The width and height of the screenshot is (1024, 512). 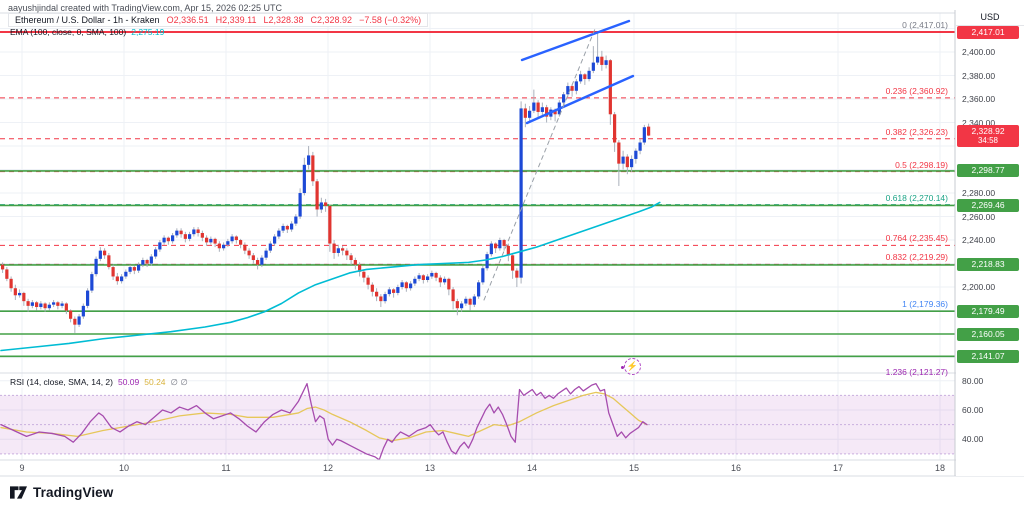 I want to click on tradingview-logo-icon, so click(x=18, y=492).